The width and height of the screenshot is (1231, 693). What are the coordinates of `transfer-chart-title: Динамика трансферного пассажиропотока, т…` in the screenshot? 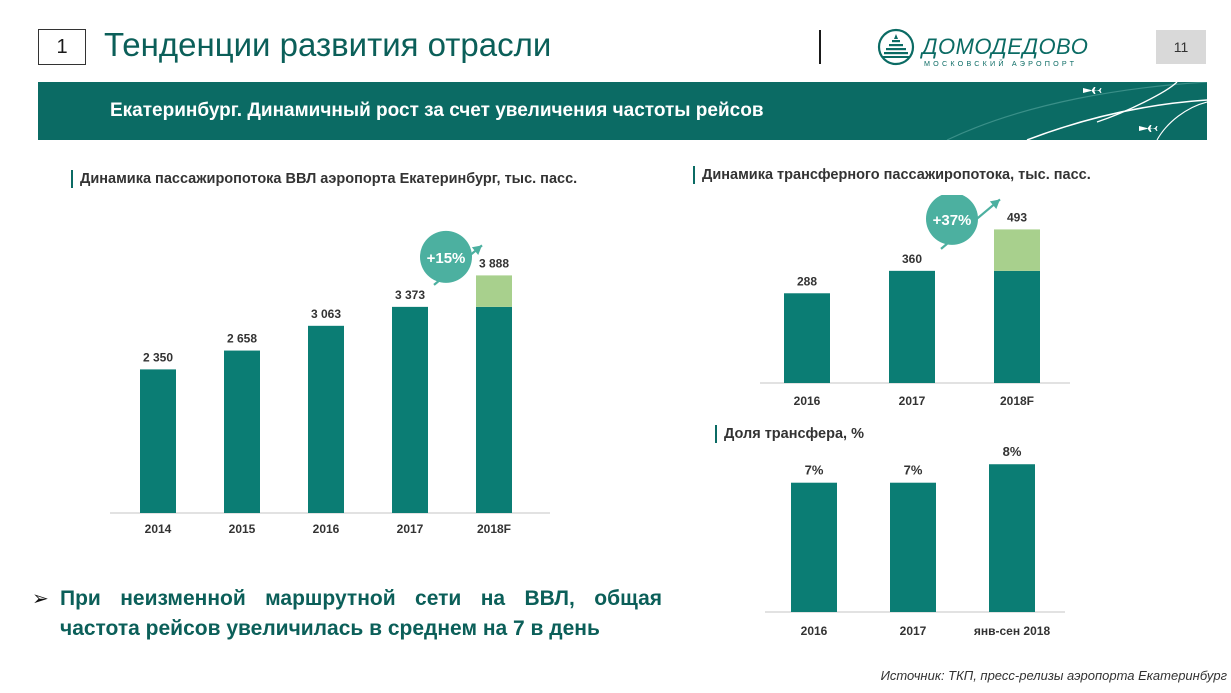 It's located at (927, 175).